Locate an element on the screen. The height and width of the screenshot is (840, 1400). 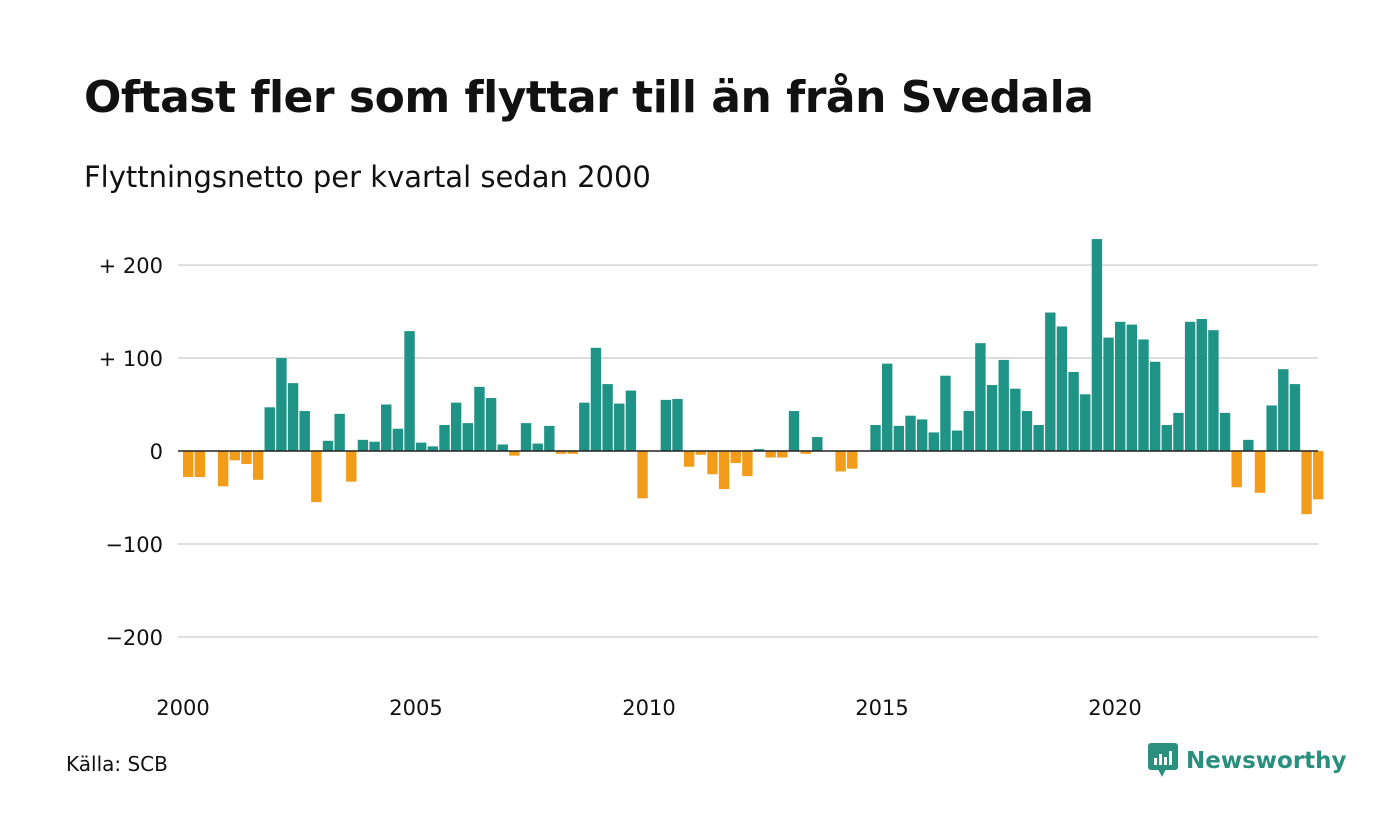
y-tick-label: −100 is located at coordinates (134, 545).